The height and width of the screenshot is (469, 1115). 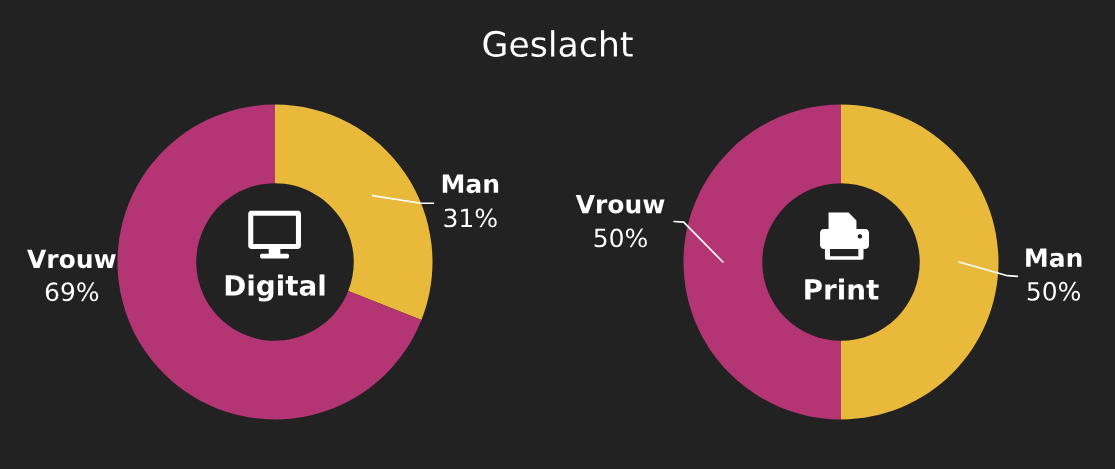 I want to click on text: Digital, so click(x=275, y=288).